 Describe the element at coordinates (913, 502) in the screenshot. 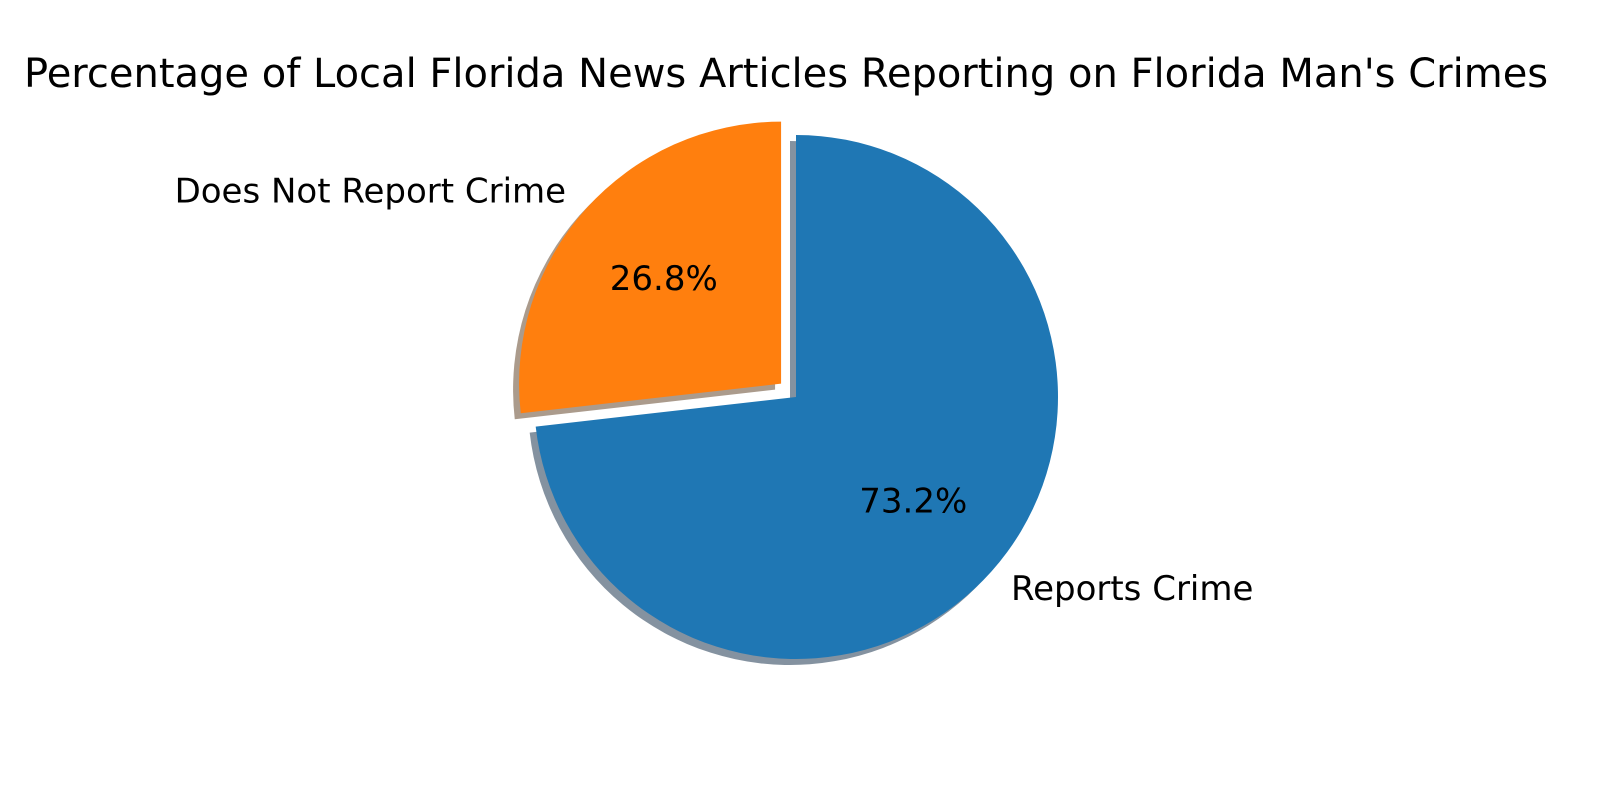

I see `slice-percent-label: 73.2%` at that location.